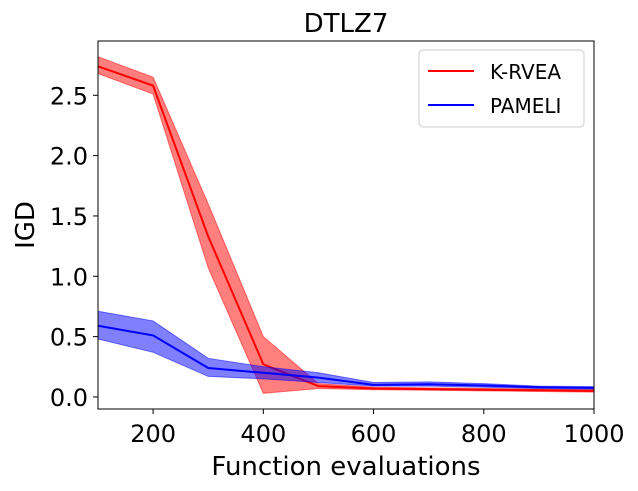 This screenshot has height=491, width=638. I want to click on y-tick-label: 0.5, so click(69, 338).